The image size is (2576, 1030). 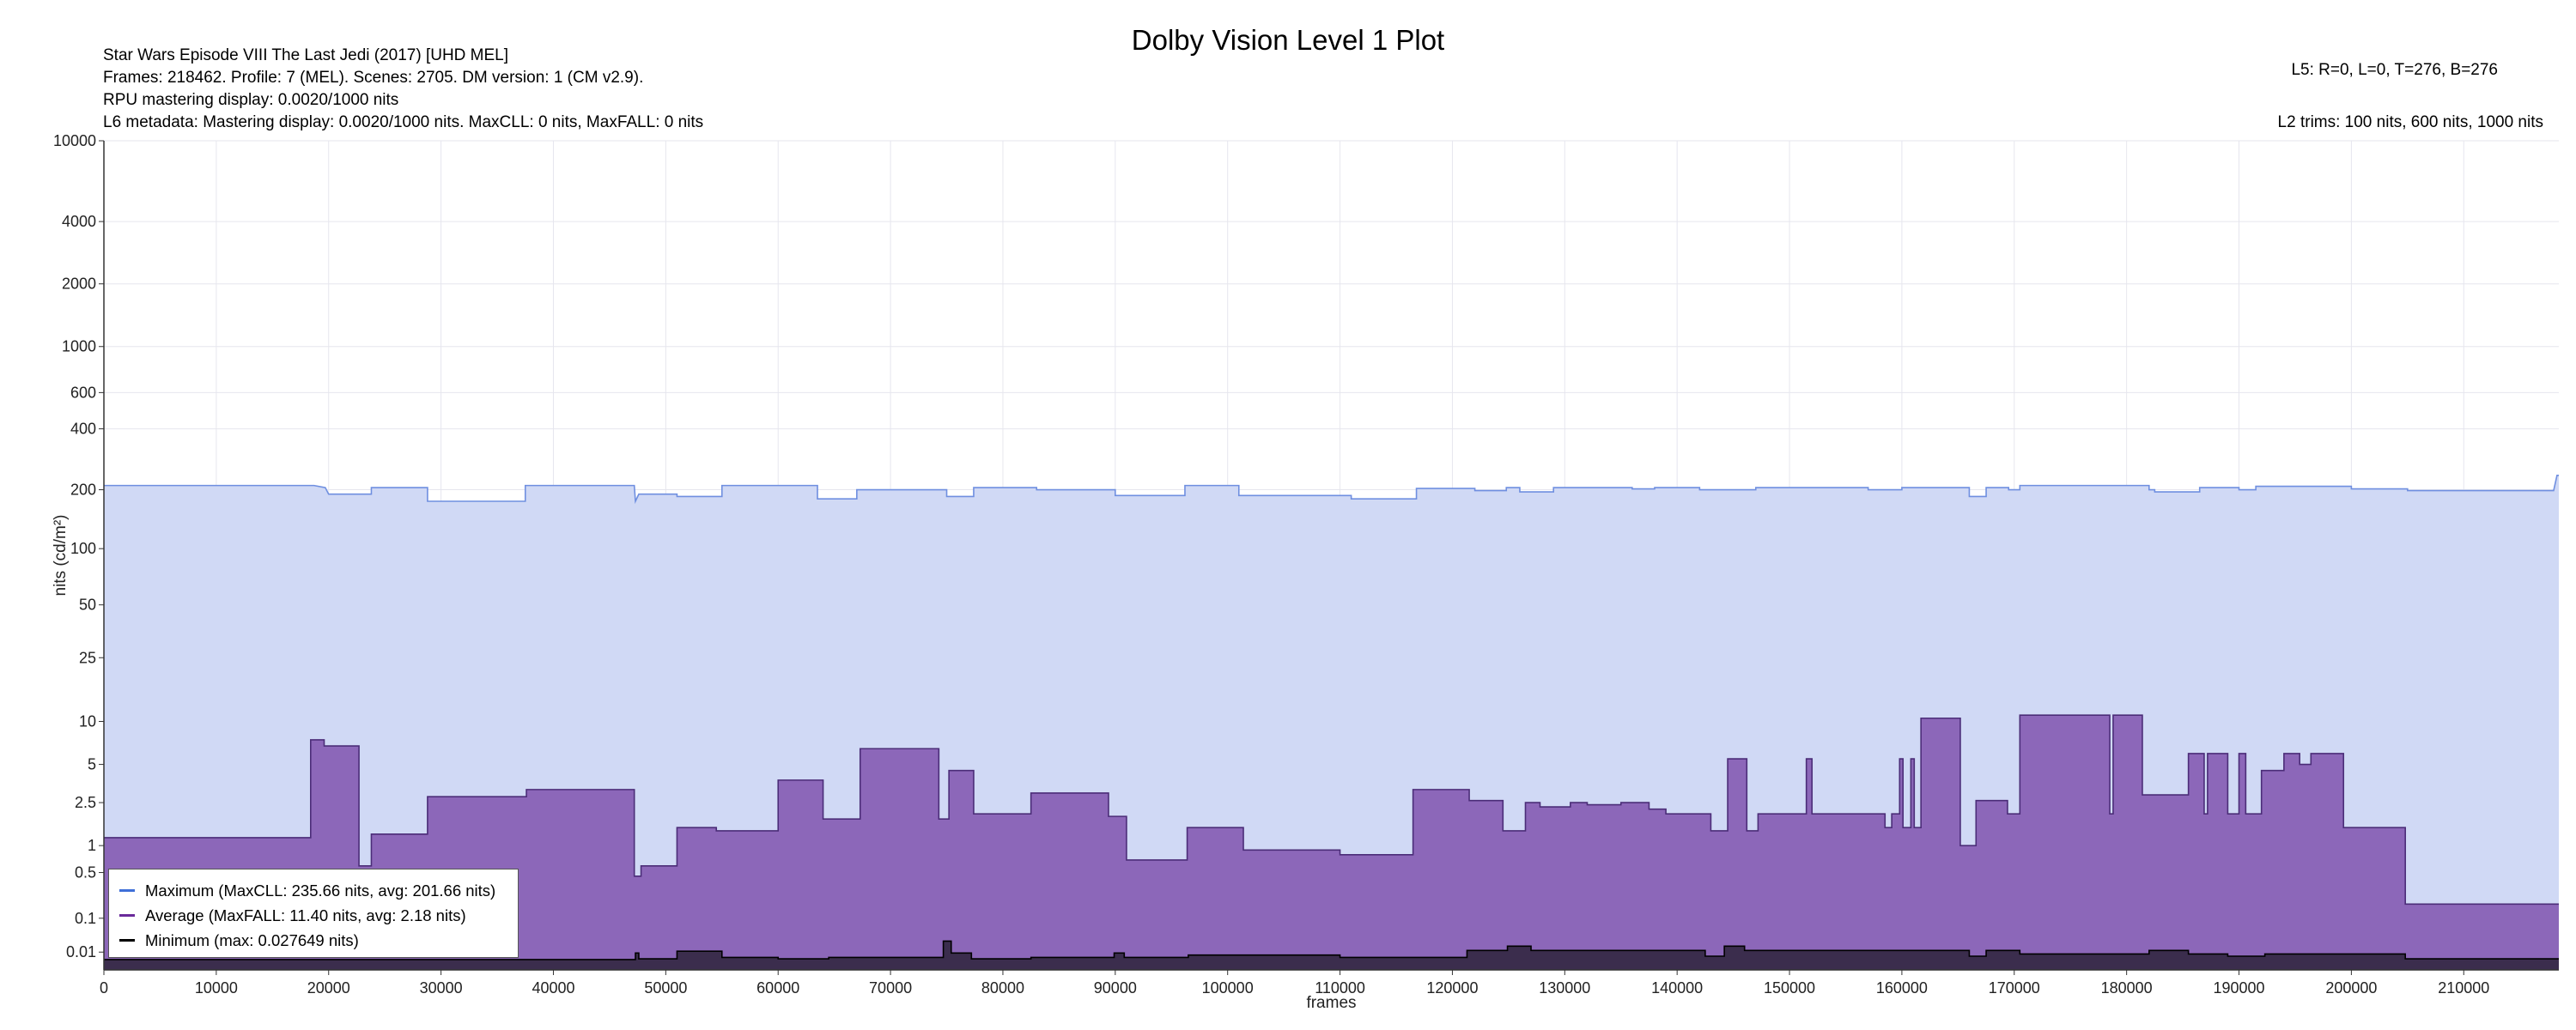 I want to click on x-tick-label-5: 50000, so click(x=665, y=988).